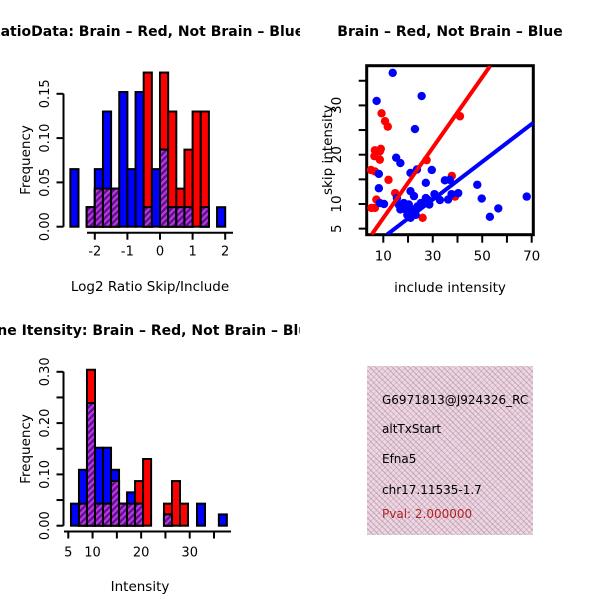 The width and height of the screenshot is (600, 600). I want to click on ratio-histogram-plot: -2 -1 0 1 2 0.00 0.05 0.10 0.15, so click(135, 165).